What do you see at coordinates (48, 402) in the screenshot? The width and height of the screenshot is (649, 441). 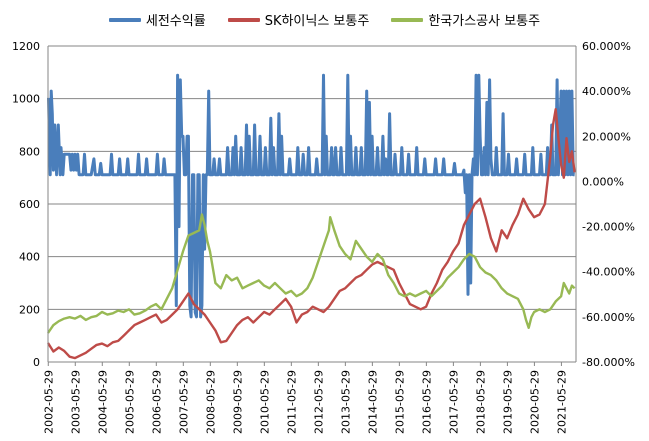 I see `x-tick-label-0: 2002-05-29` at bounding box center [48, 402].